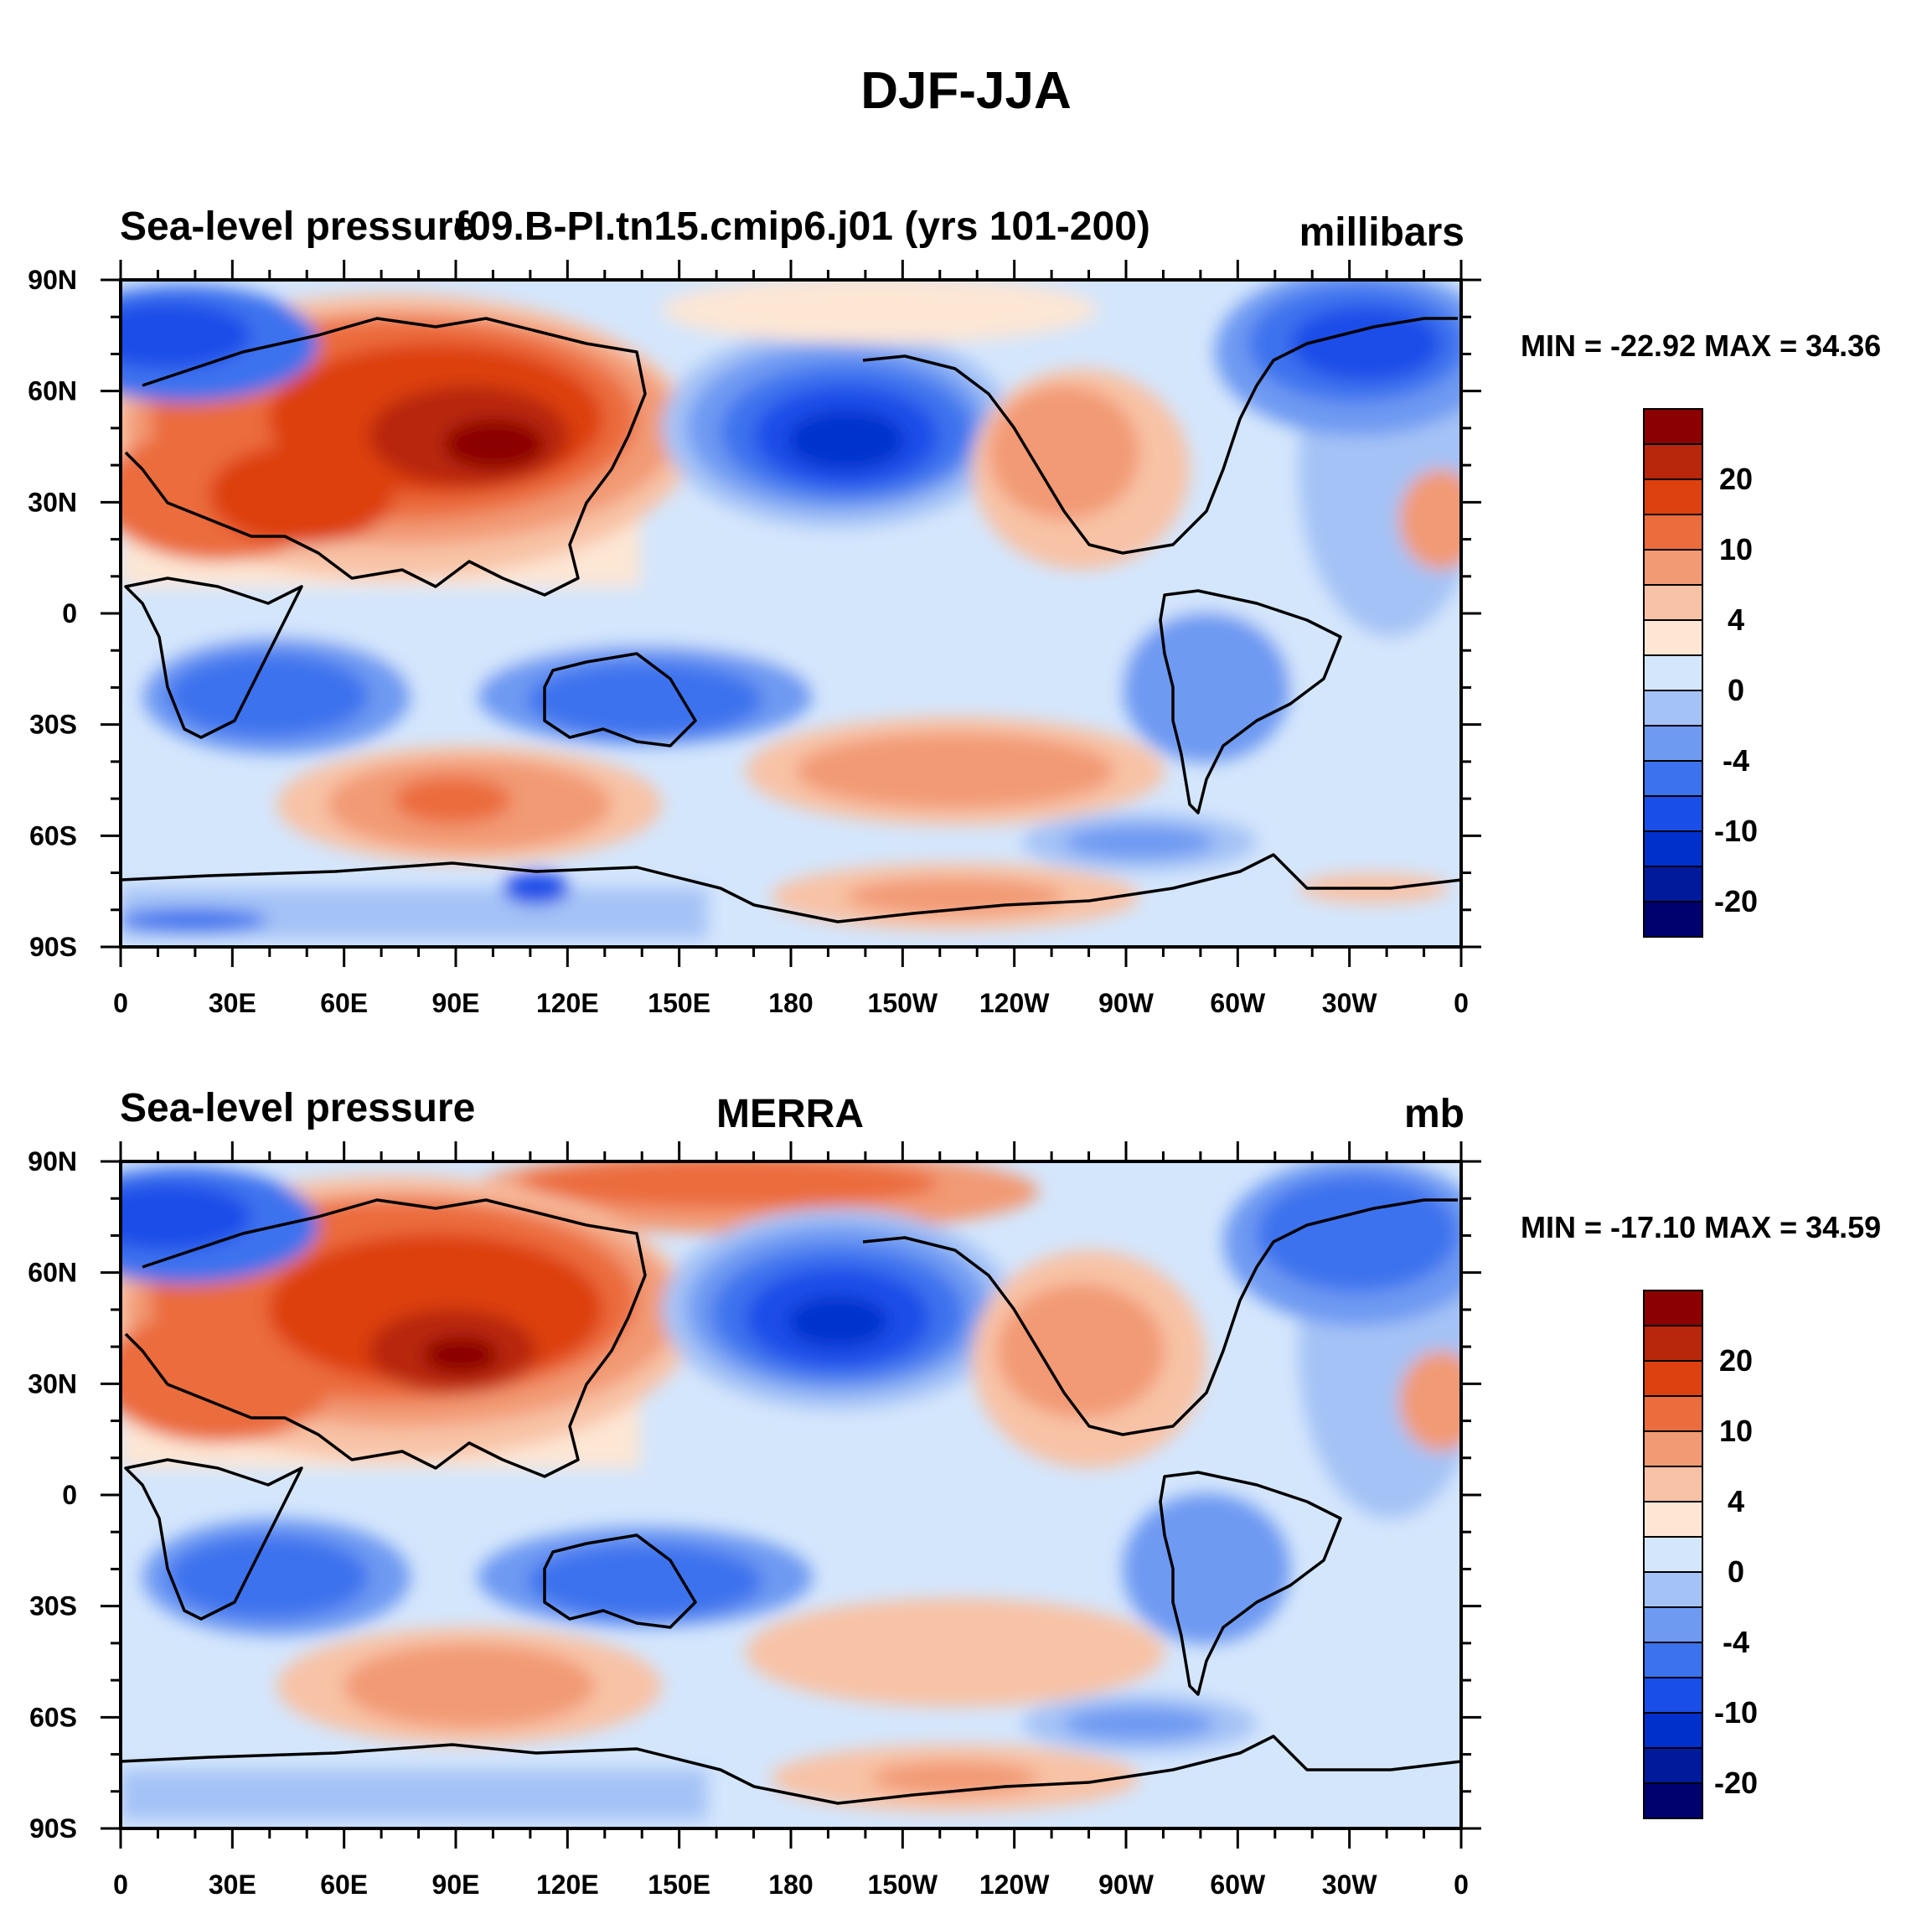 The width and height of the screenshot is (1932, 1929). What do you see at coordinates (53, 1717) in the screenshot?
I see `lat-label: 60S` at bounding box center [53, 1717].